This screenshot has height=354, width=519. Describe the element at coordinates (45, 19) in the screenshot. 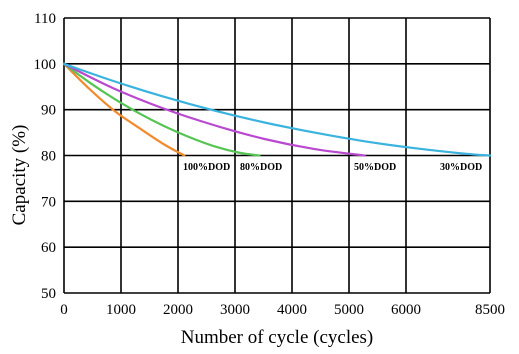

I see `y-tick-label: 110` at that location.